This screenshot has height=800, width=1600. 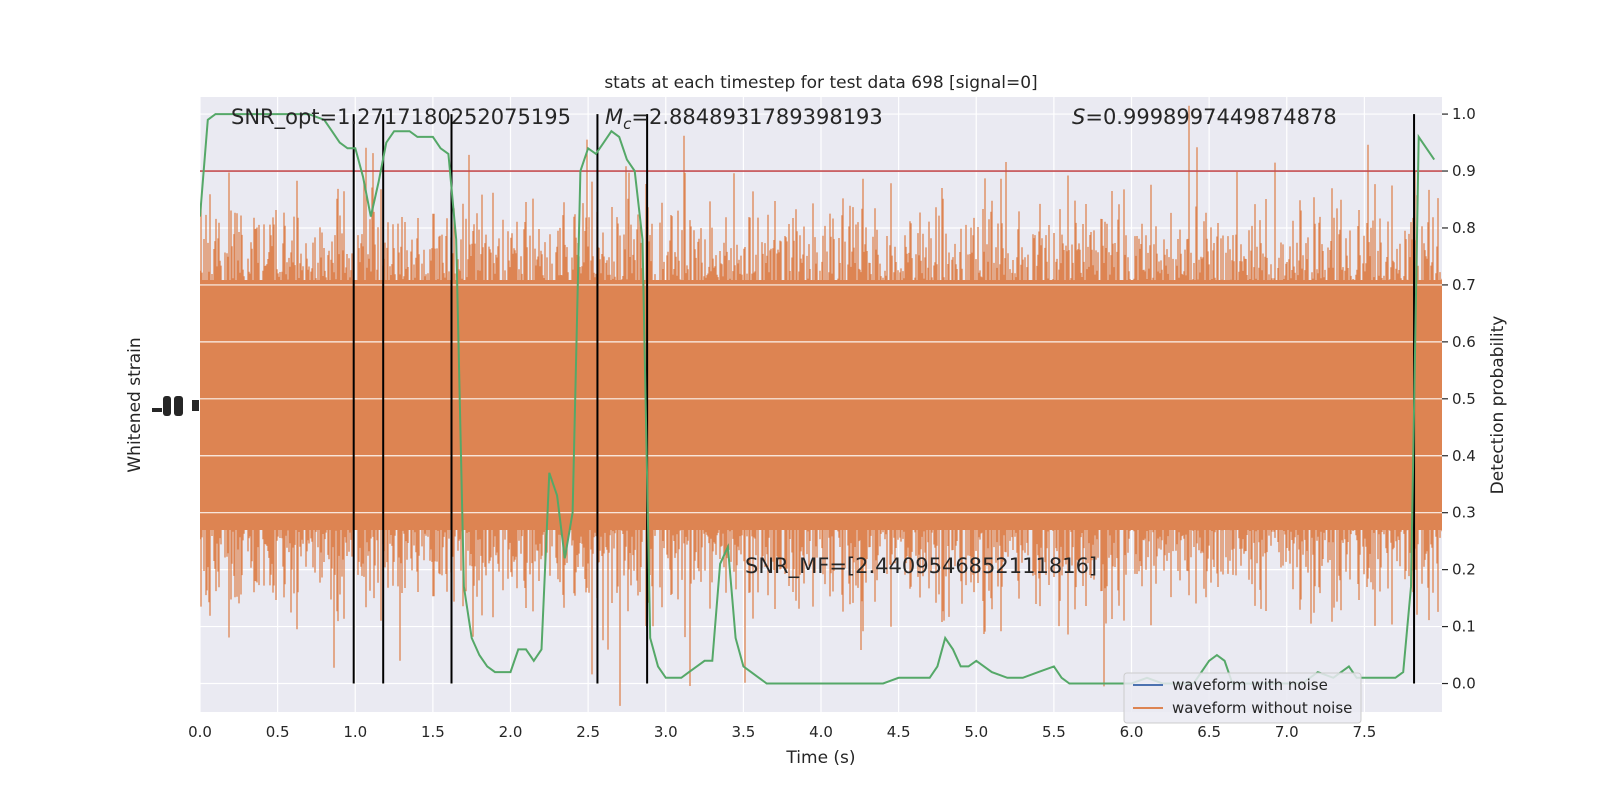 I want to click on right-tick-label: 0.5, so click(x=1464, y=399).